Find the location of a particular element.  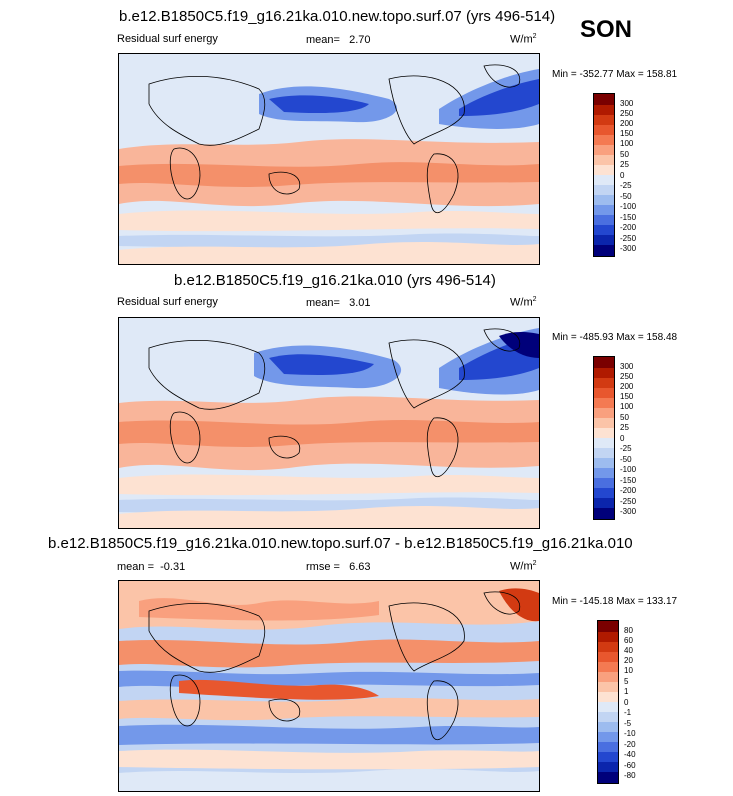

panel-1-units: W/m2 is located at coordinates (523, 39).